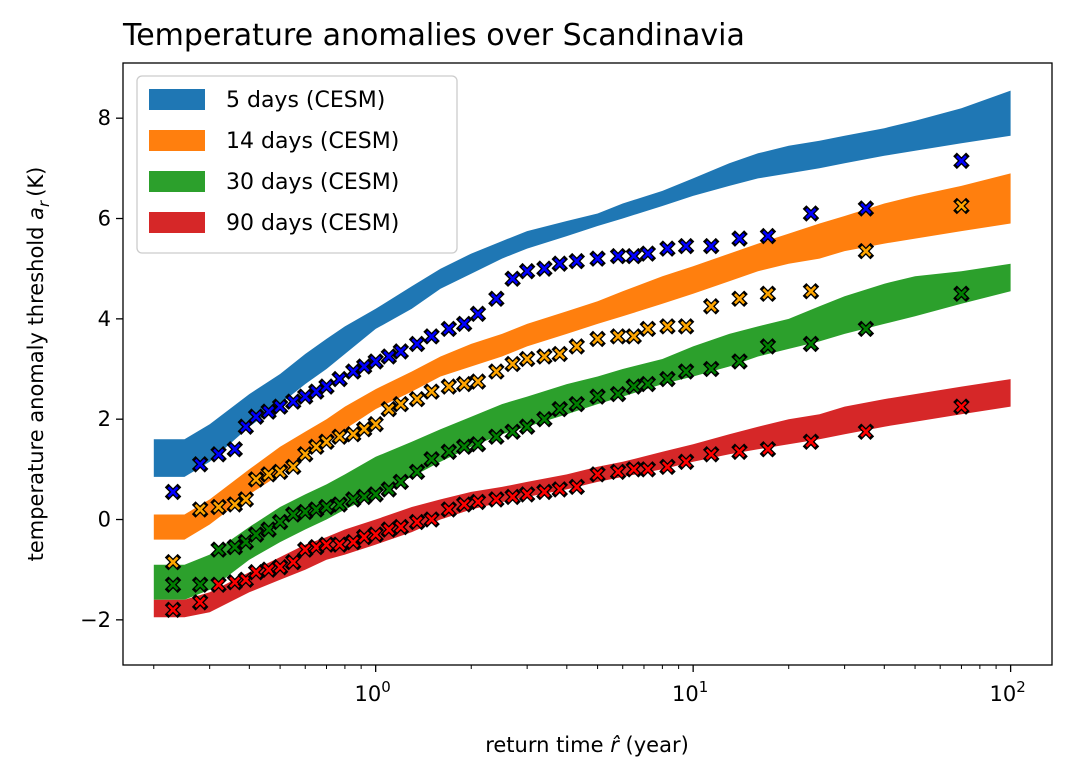 The image size is (1073, 784). Describe the element at coordinates (312, 182) in the screenshot. I see `legend-label-3: 30 days (CESM)` at that location.